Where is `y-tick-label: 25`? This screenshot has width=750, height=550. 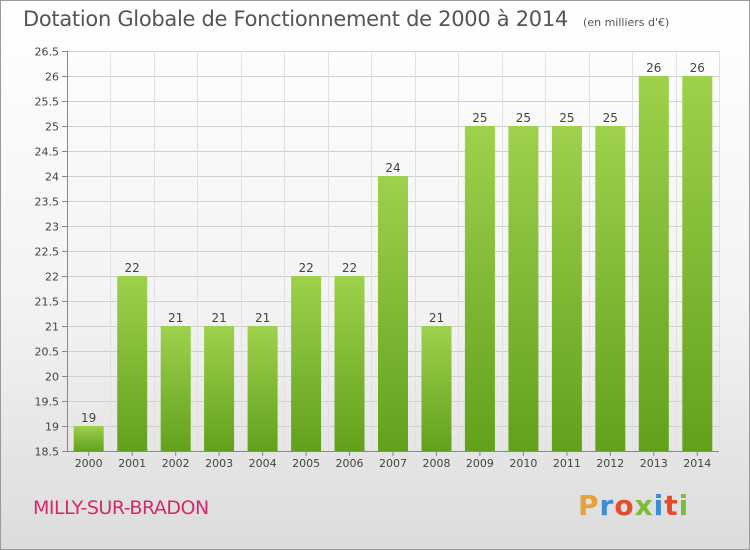
y-tick-label: 25 is located at coordinates (52, 127).